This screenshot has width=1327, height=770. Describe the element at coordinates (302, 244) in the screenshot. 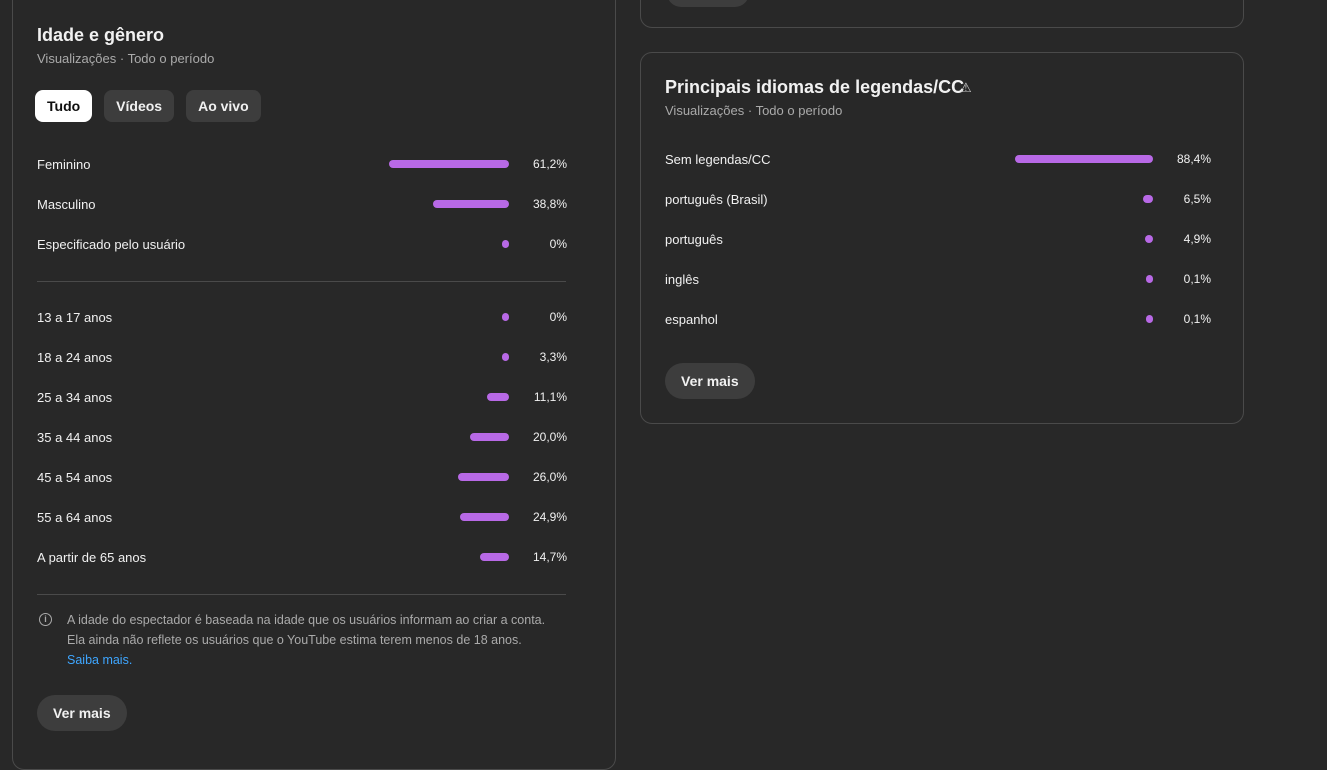

I see `list-item: Especificado pelo usuário 0%` at that location.